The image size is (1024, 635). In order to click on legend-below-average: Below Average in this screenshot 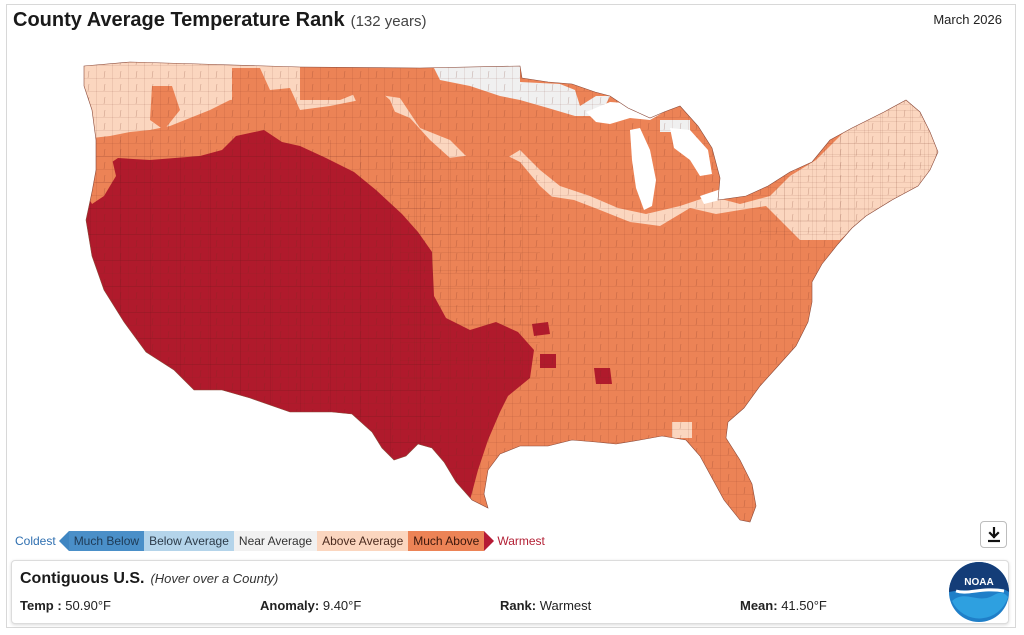, I will do `click(189, 541)`.